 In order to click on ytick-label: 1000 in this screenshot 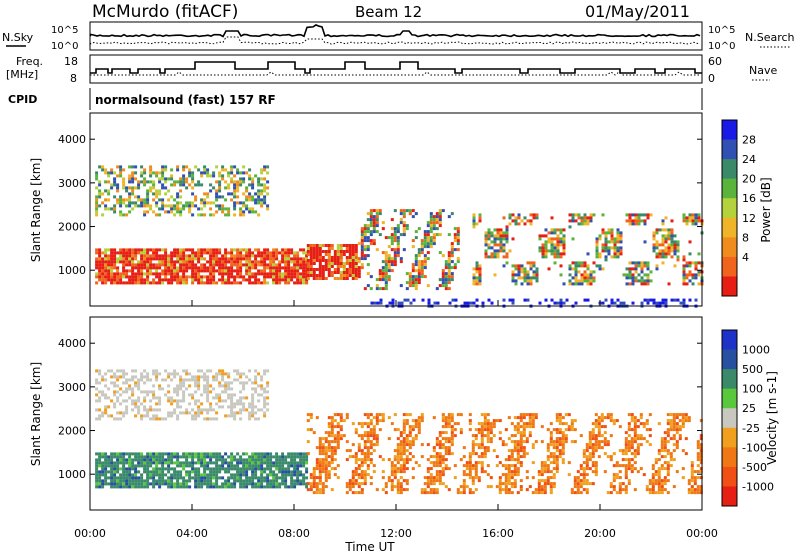, I will do `click(72, 474)`.